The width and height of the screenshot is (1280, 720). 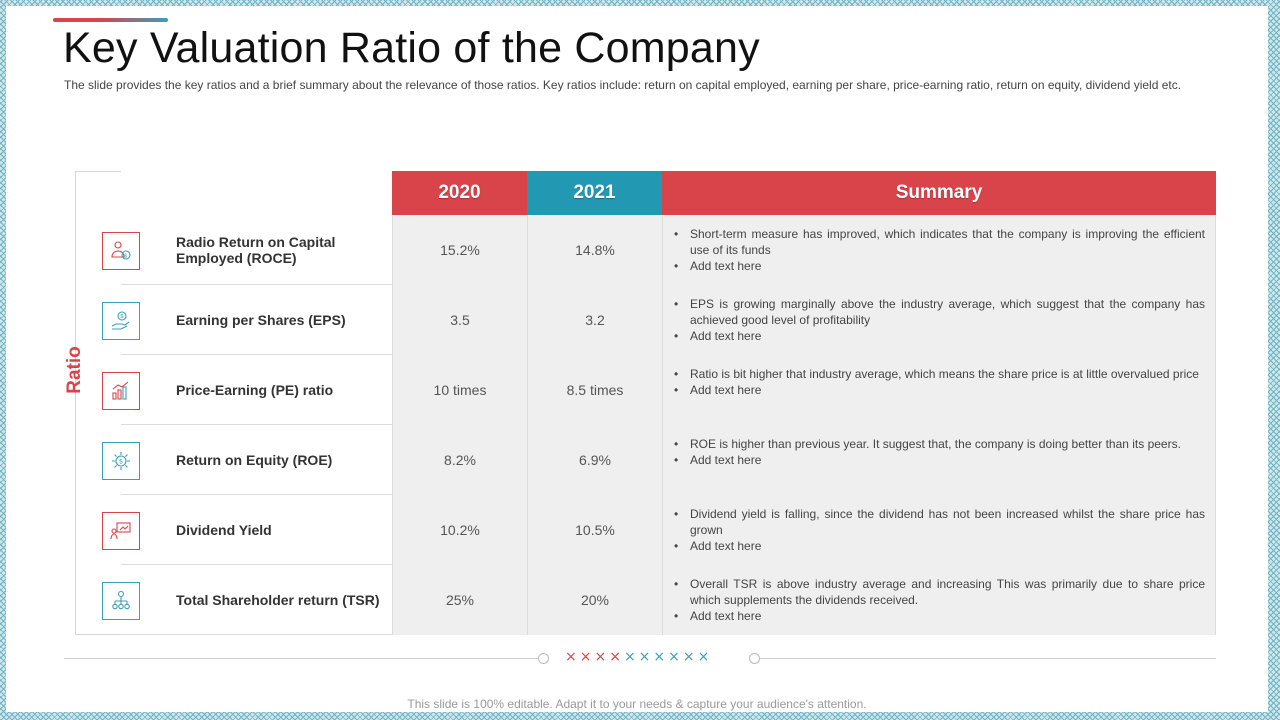 I want to click on ratio-name: Return on Equity (ROE), so click(x=254, y=460).